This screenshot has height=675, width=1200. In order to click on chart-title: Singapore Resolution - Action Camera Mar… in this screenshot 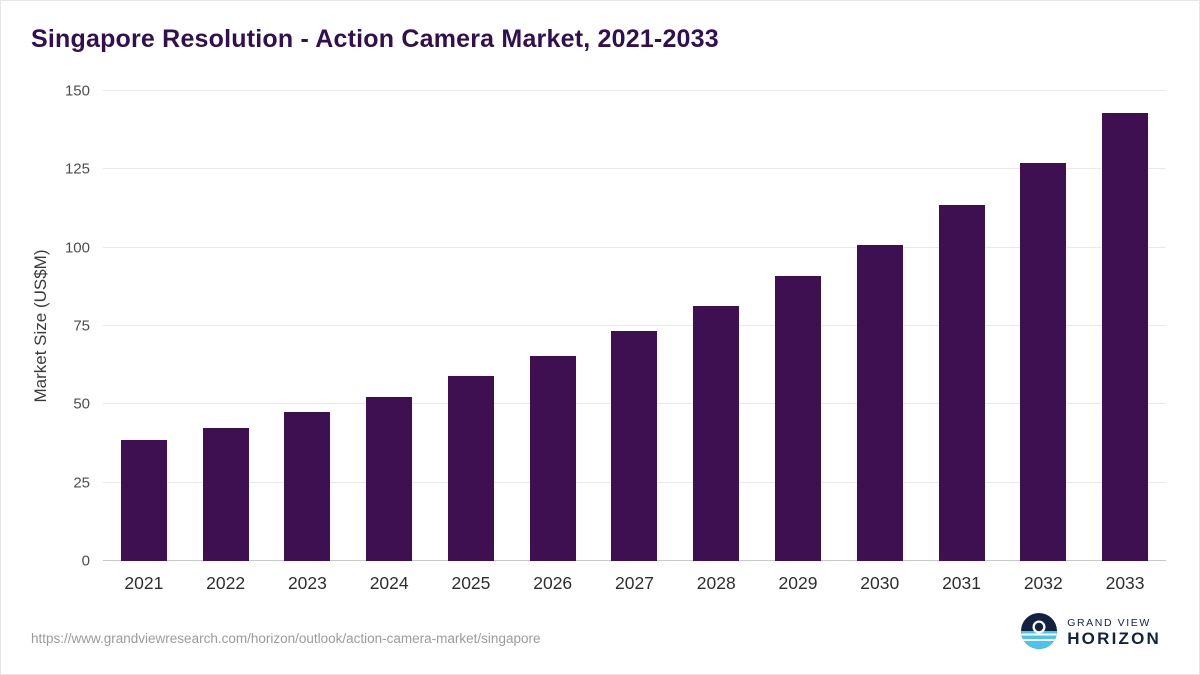, I will do `click(375, 39)`.